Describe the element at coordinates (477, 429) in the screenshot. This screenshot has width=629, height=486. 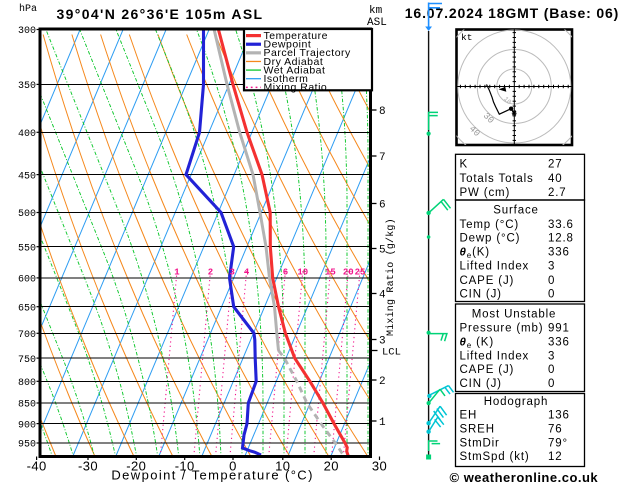
I see `svg-text: SREH` at that location.